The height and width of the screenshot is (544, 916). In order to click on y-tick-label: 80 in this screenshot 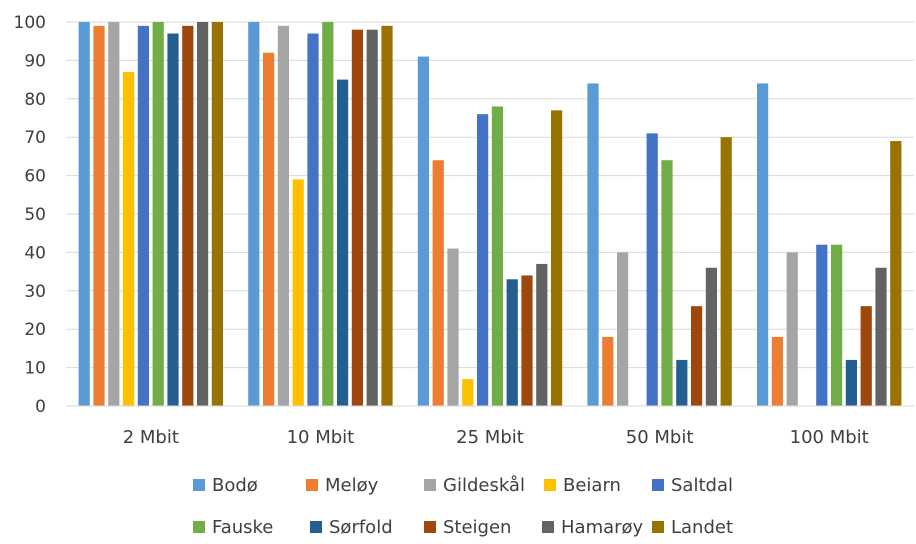, I will do `click(35, 100)`.